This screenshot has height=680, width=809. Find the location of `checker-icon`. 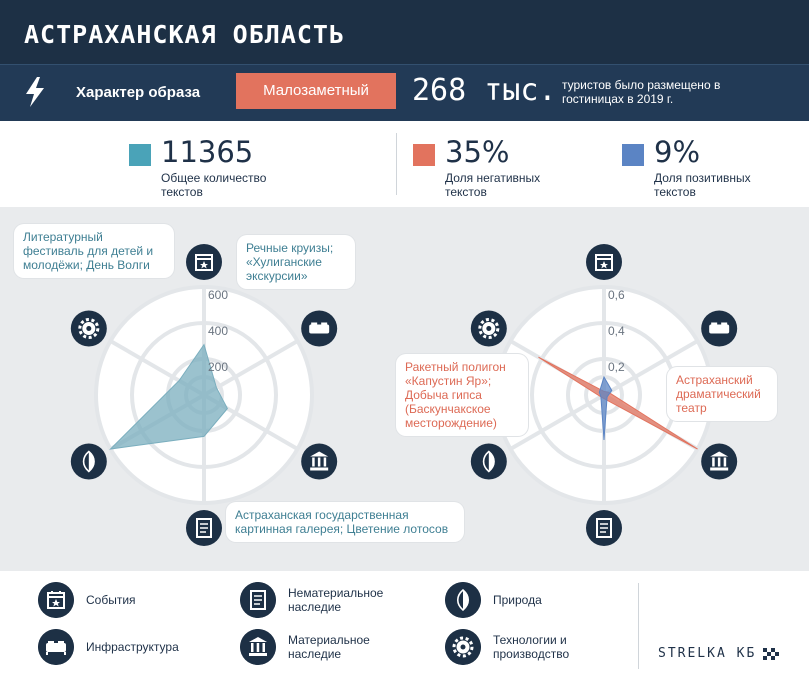

checker-icon is located at coordinates (771, 654).